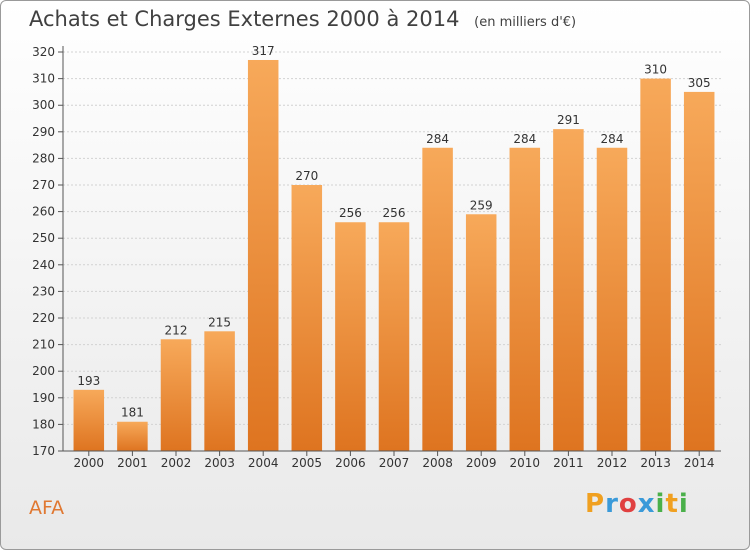 The height and width of the screenshot is (550, 750). I want to click on x-tick-label: 2006, so click(350, 463).